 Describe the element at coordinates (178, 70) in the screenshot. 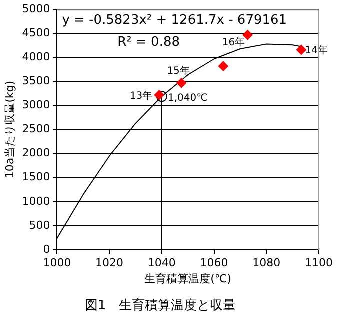

I see `annotation: 15年` at that location.